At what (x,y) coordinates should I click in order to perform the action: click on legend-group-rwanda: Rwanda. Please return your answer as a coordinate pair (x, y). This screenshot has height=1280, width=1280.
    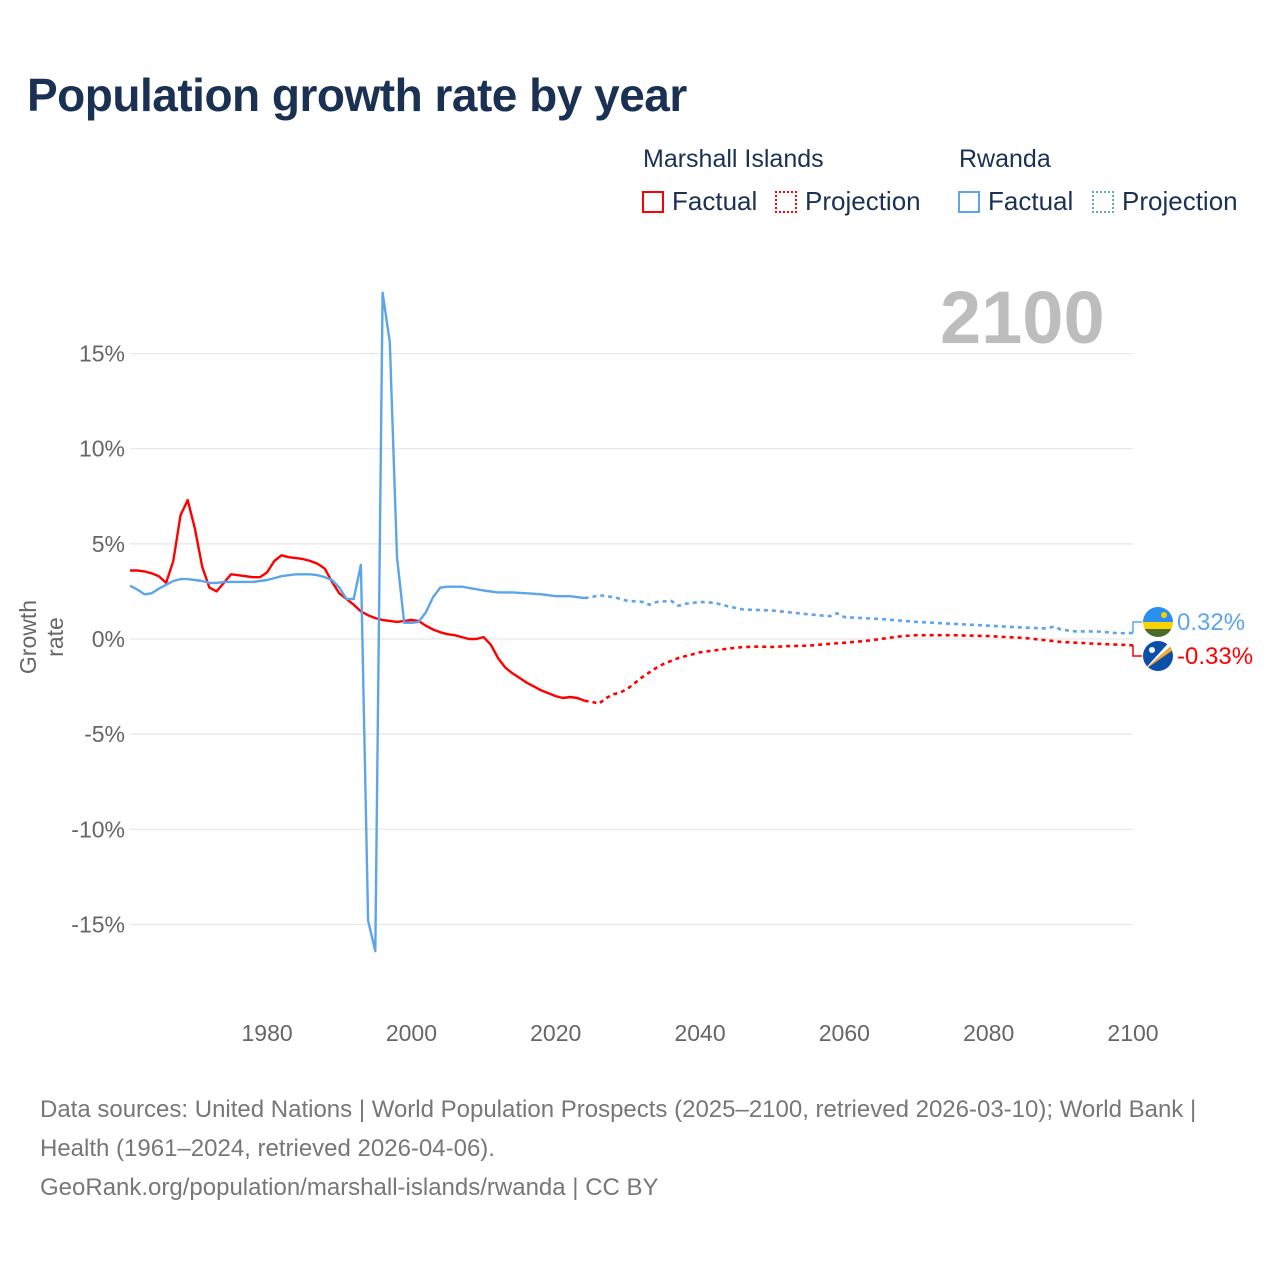
    Looking at the image, I should click on (1005, 159).